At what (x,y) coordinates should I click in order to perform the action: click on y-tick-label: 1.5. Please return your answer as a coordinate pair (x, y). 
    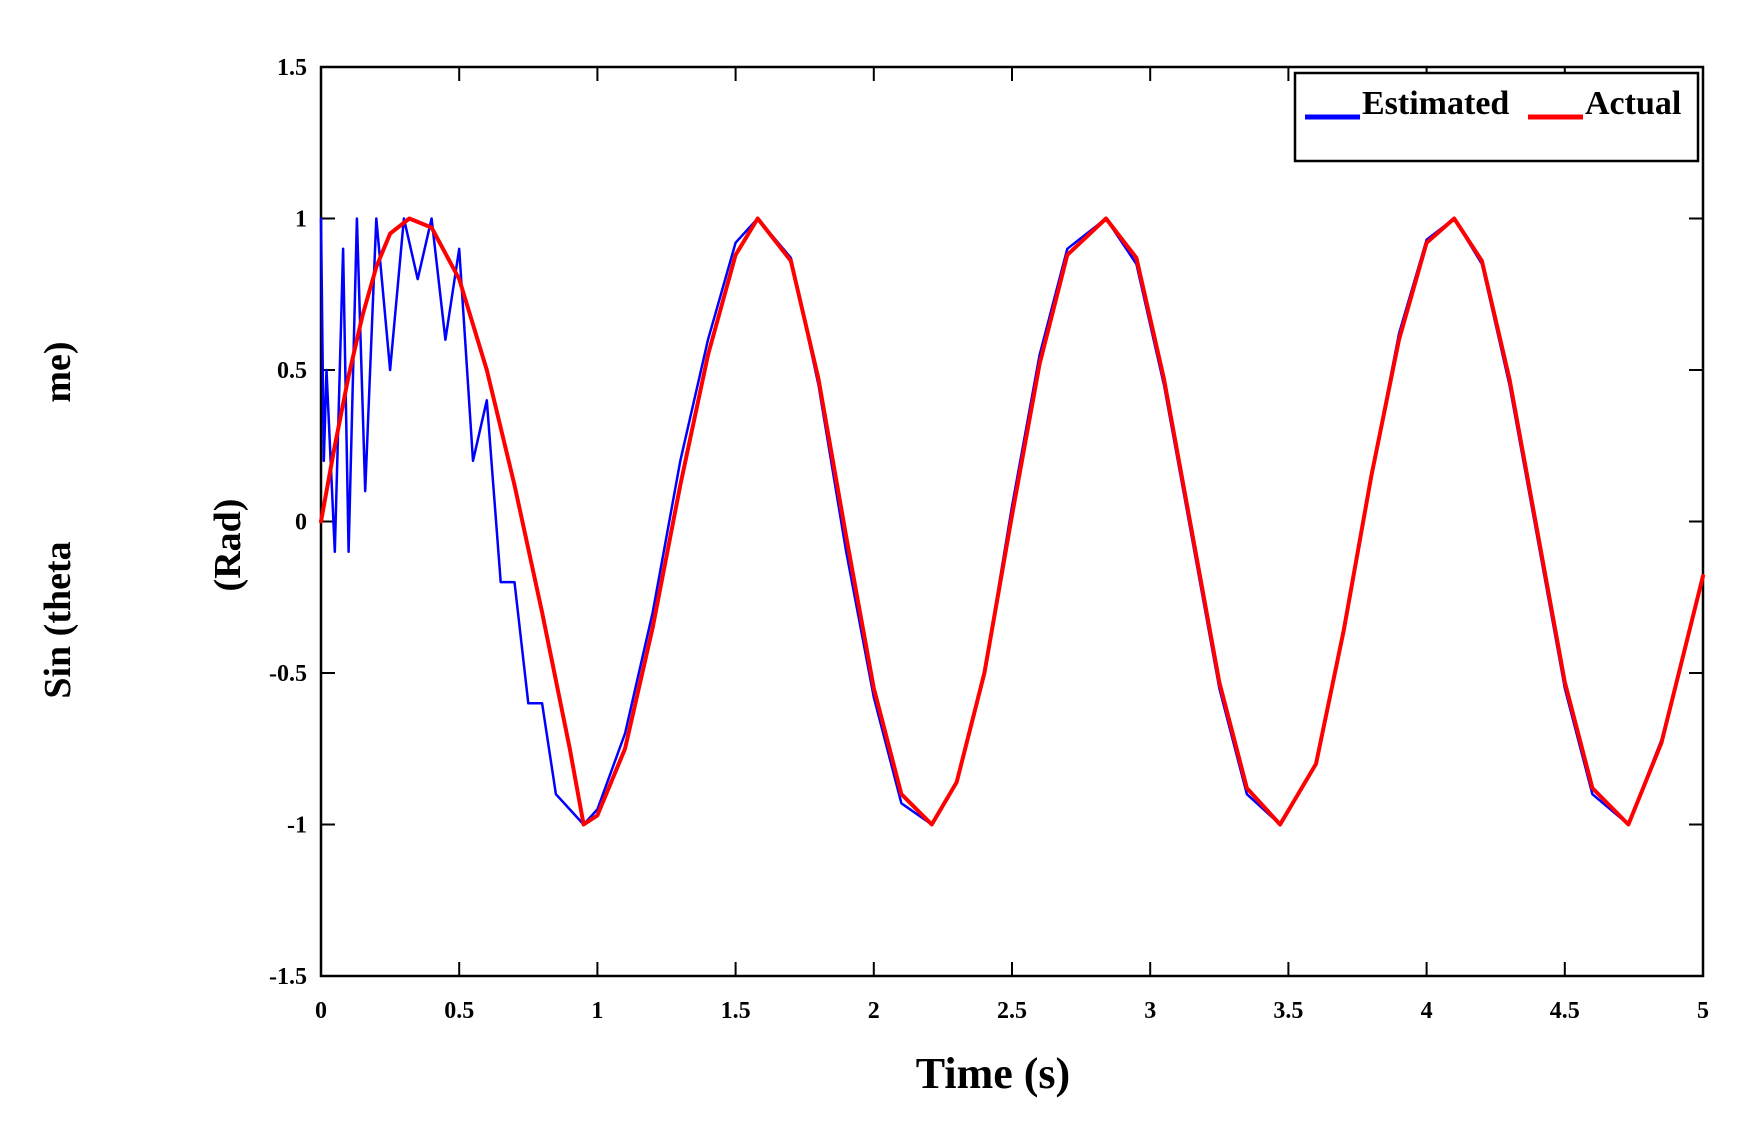
    Looking at the image, I should click on (292, 68).